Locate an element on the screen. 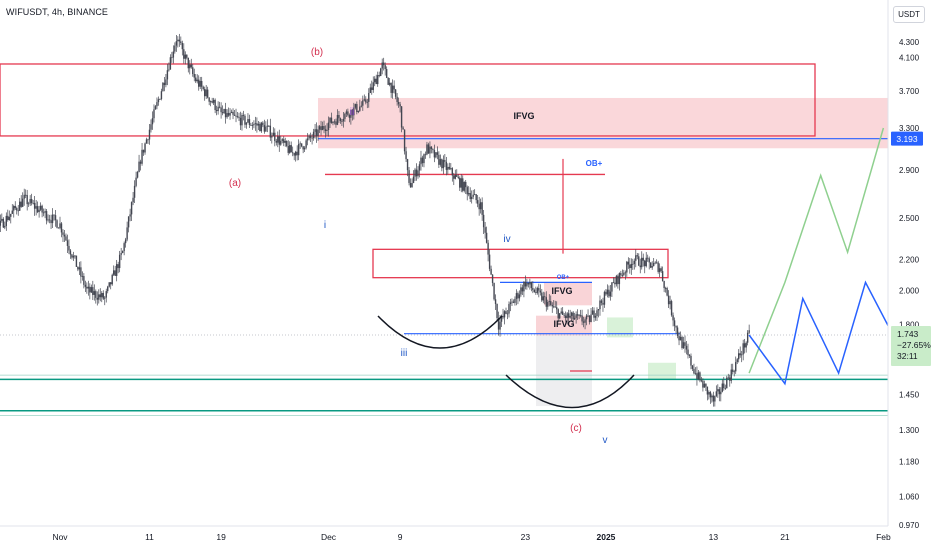 This screenshot has width=932, height=550. last-price-line-0: 1.743 is located at coordinates (908, 334).